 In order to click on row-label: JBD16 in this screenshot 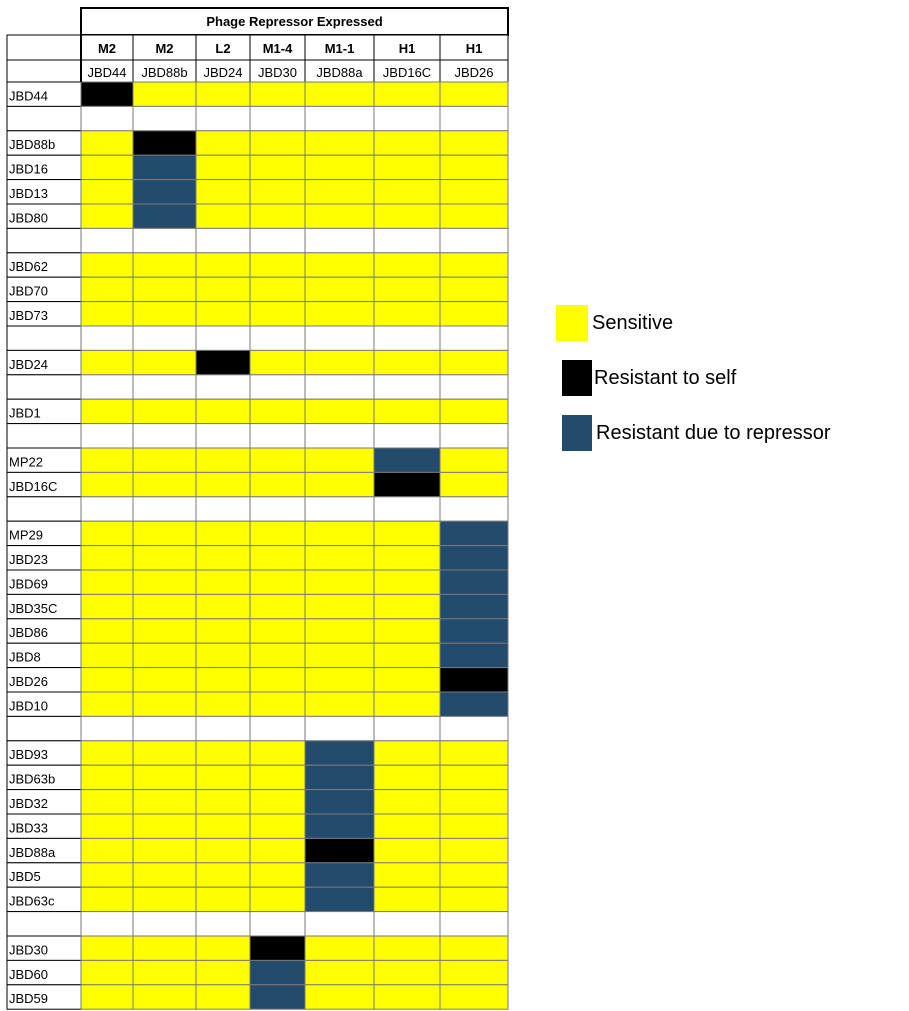, I will do `click(28, 169)`.